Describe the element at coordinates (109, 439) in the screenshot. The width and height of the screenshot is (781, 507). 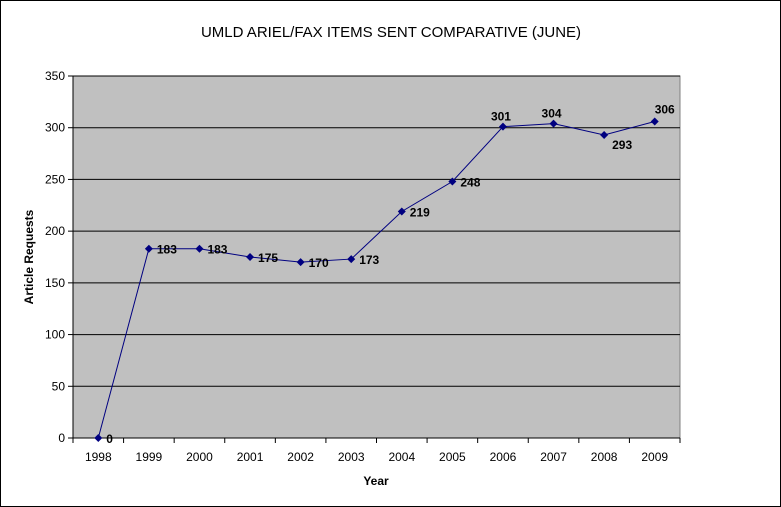
I see `data-label: 0` at that location.